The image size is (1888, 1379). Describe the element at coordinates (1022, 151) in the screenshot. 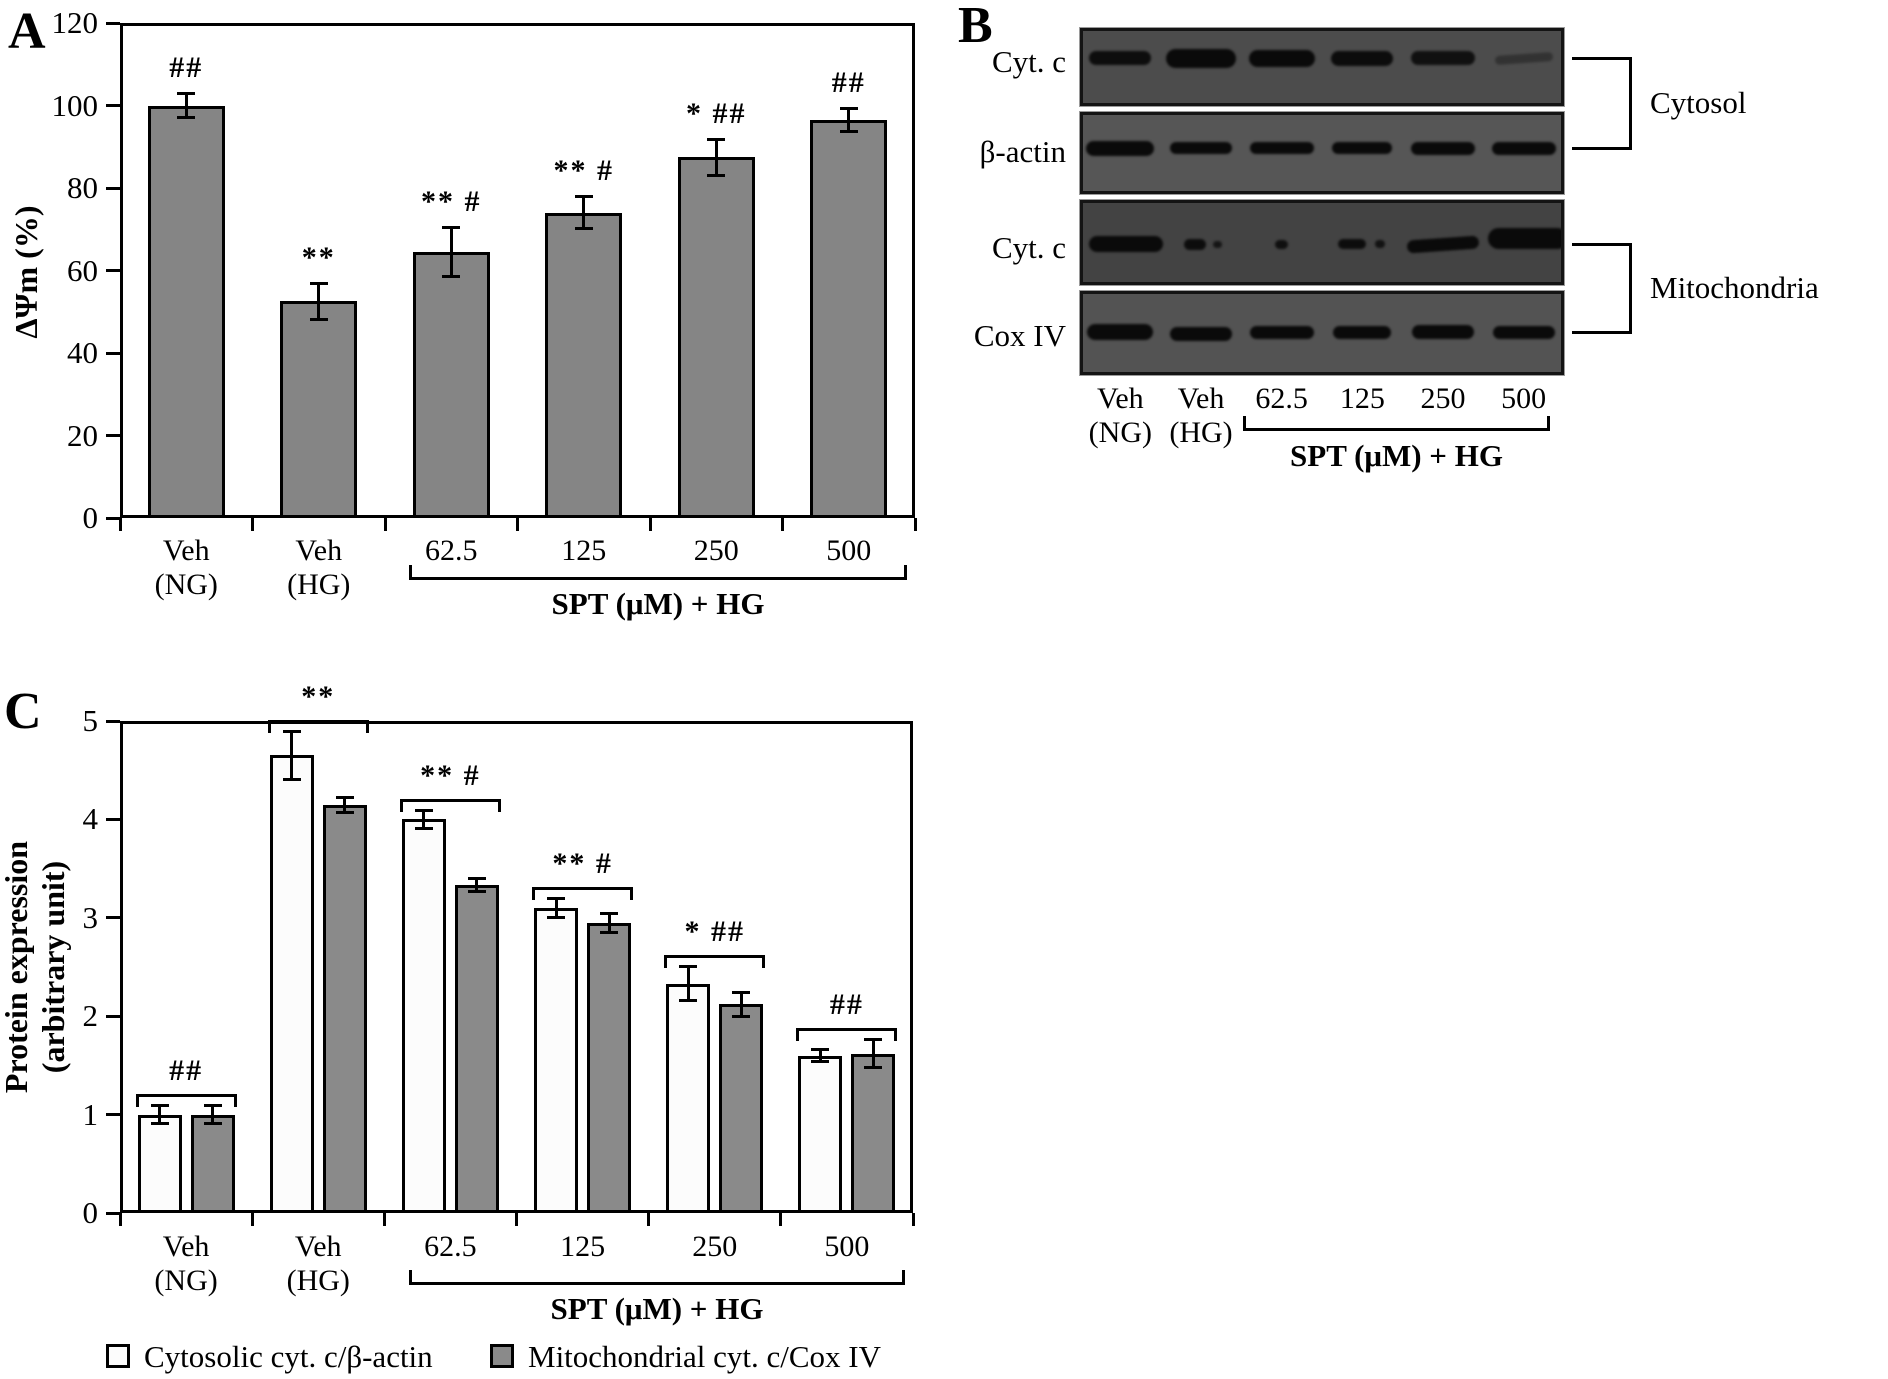

I see `blot-row-label-actin: β-actin` at that location.